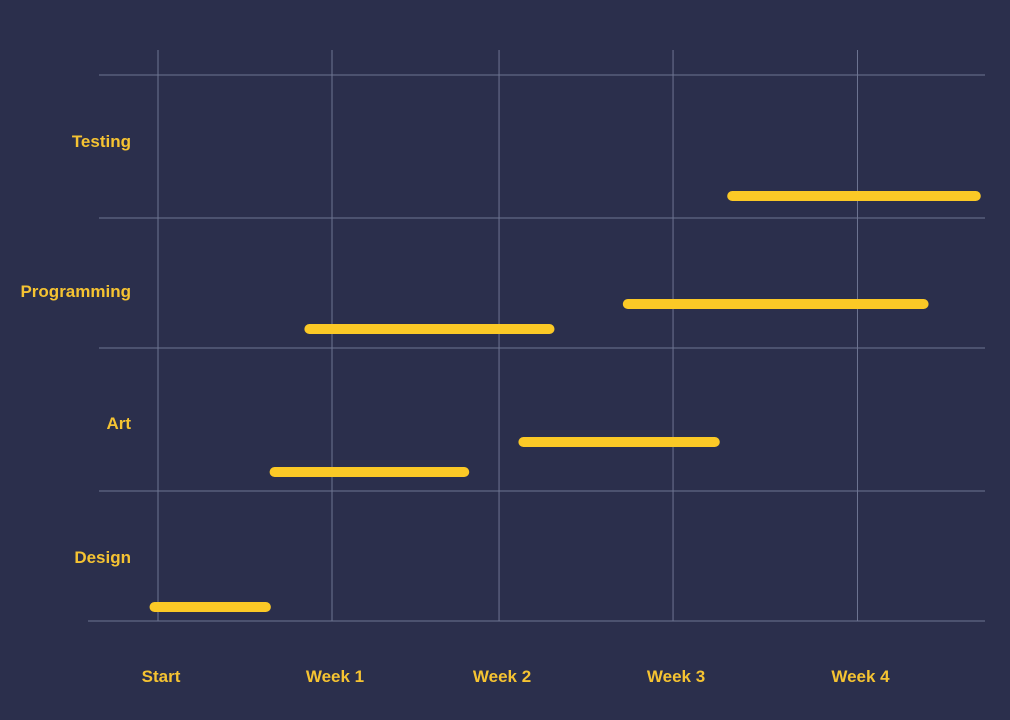  Describe the element at coordinates (161, 676) in the screenshot. I see `x-tick-label: Start` at that location.